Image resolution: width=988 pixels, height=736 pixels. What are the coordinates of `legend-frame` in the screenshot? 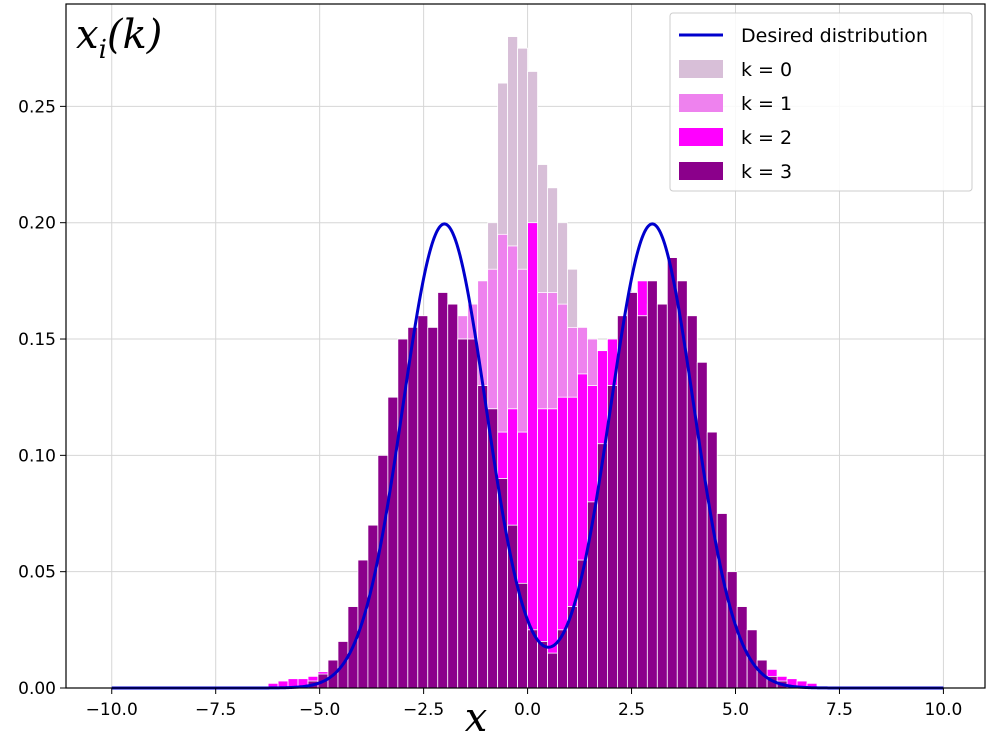 It's located at (821, 102).